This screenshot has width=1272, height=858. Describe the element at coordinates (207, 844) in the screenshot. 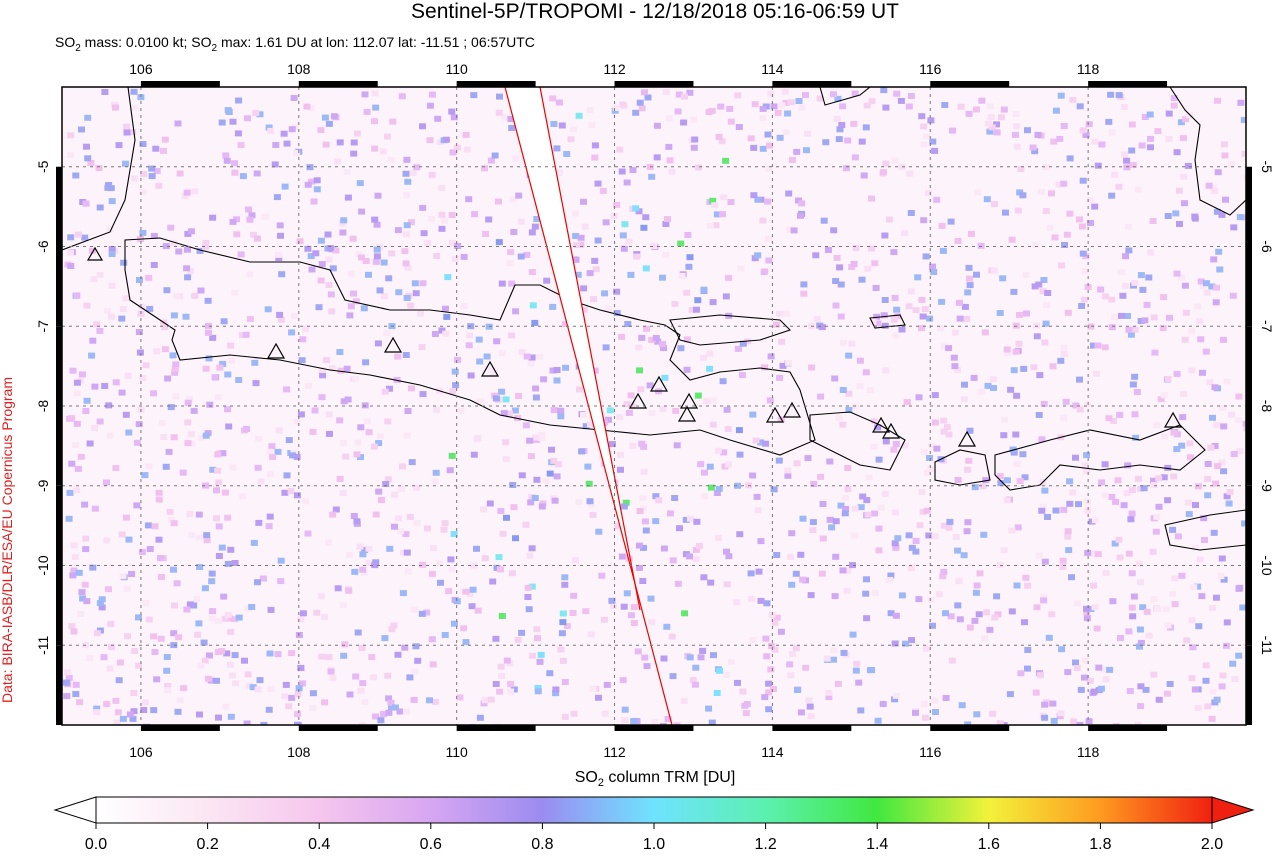

I see `colorbar-tick-label: 0.2` at that location.